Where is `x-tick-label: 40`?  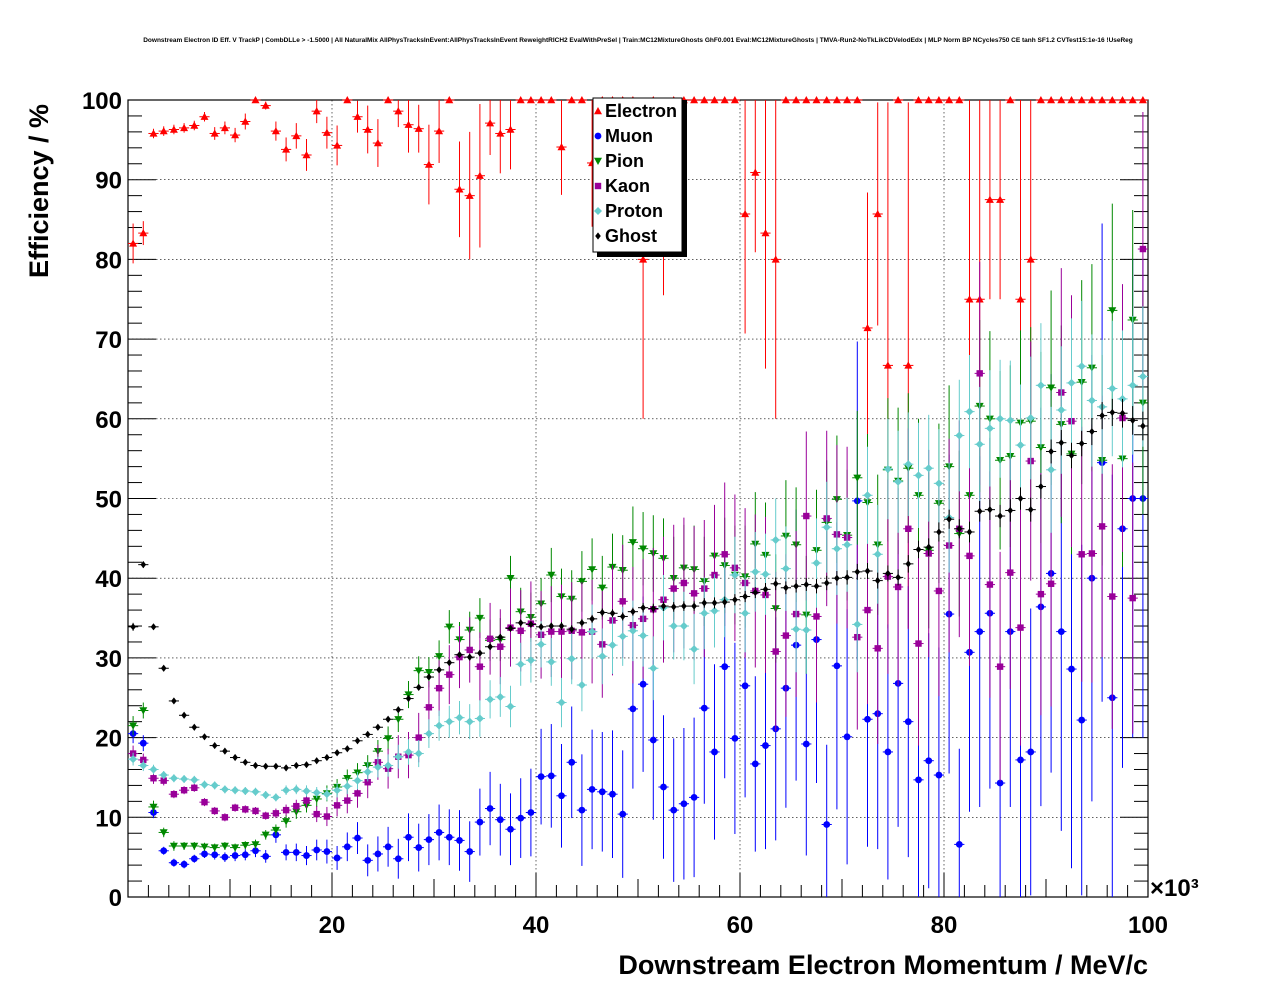
x-tick-label: 40 is located at coordinates (536, 925).